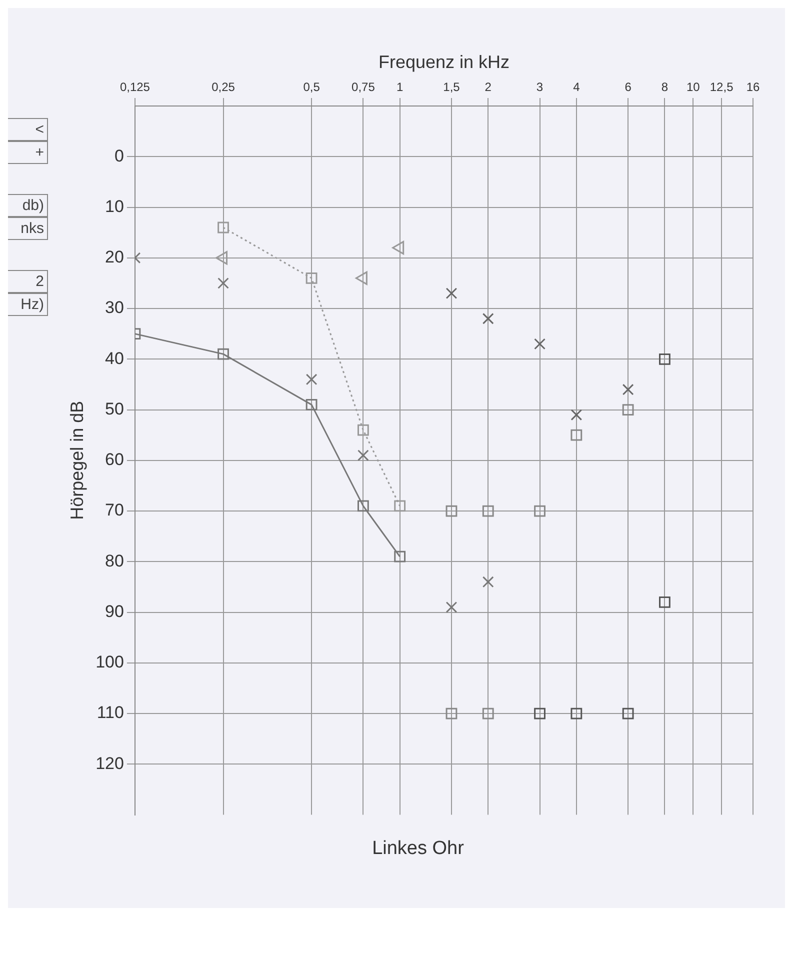 The width and height of the screenshot is (793, 960). What do you see at coordinates (664, 87) in the screenshot?
I see `x-tick-label: 8` at bounding box center [664, 87].